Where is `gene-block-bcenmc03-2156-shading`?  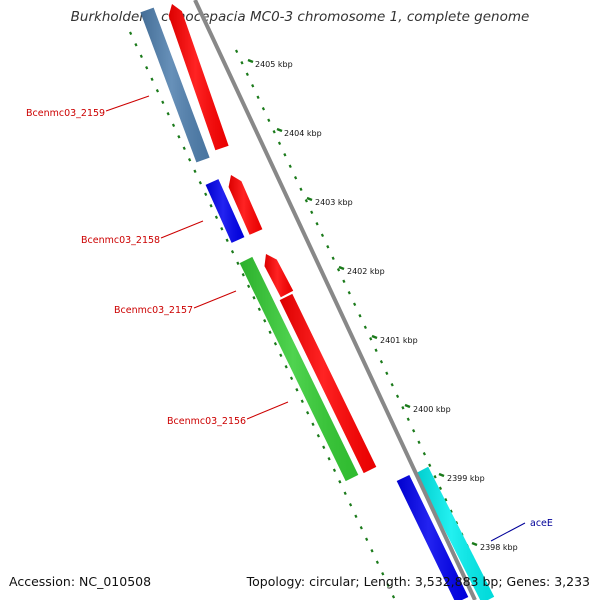 gene-block-bcenmc03-2156-shading is located at coordinates (328, 383).